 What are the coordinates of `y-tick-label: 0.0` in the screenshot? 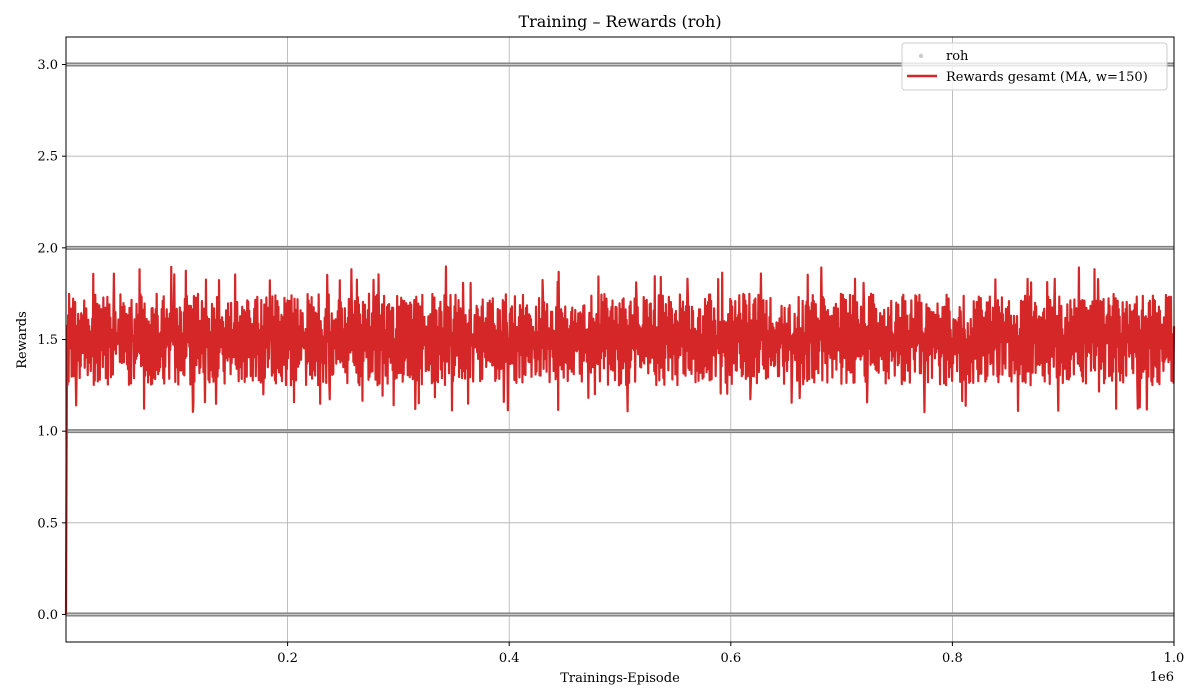 It's located at (47, 615).